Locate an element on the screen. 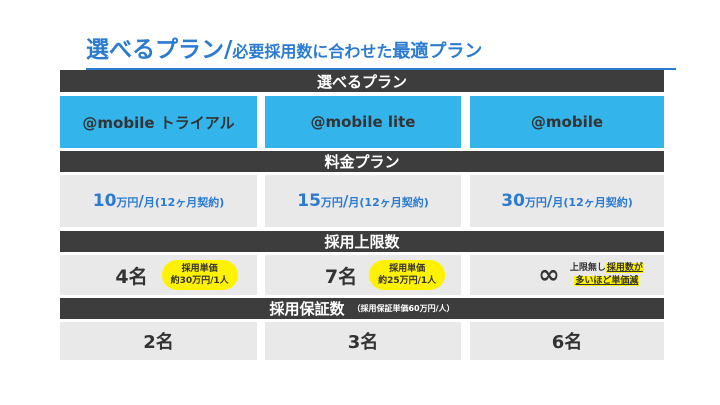 This screenshot has height=405, width=720. guarantee-header: 採用保証数 （採用保証単価60万円/人） is located at coordinates (362, 308).